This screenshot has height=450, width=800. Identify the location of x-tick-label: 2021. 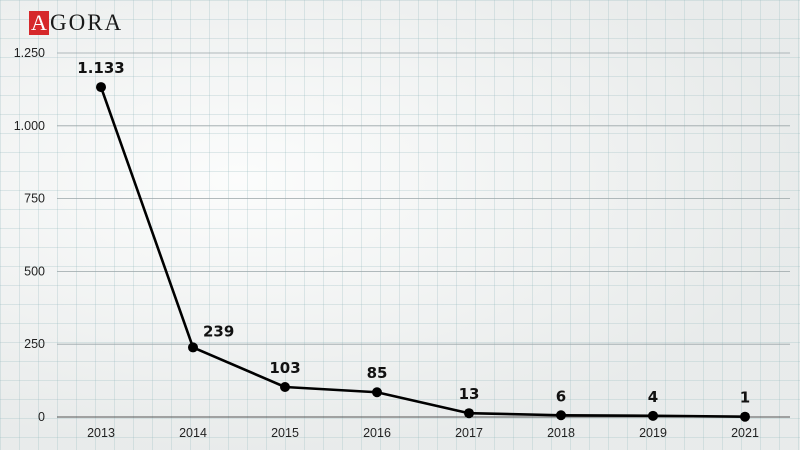
(745, 433).